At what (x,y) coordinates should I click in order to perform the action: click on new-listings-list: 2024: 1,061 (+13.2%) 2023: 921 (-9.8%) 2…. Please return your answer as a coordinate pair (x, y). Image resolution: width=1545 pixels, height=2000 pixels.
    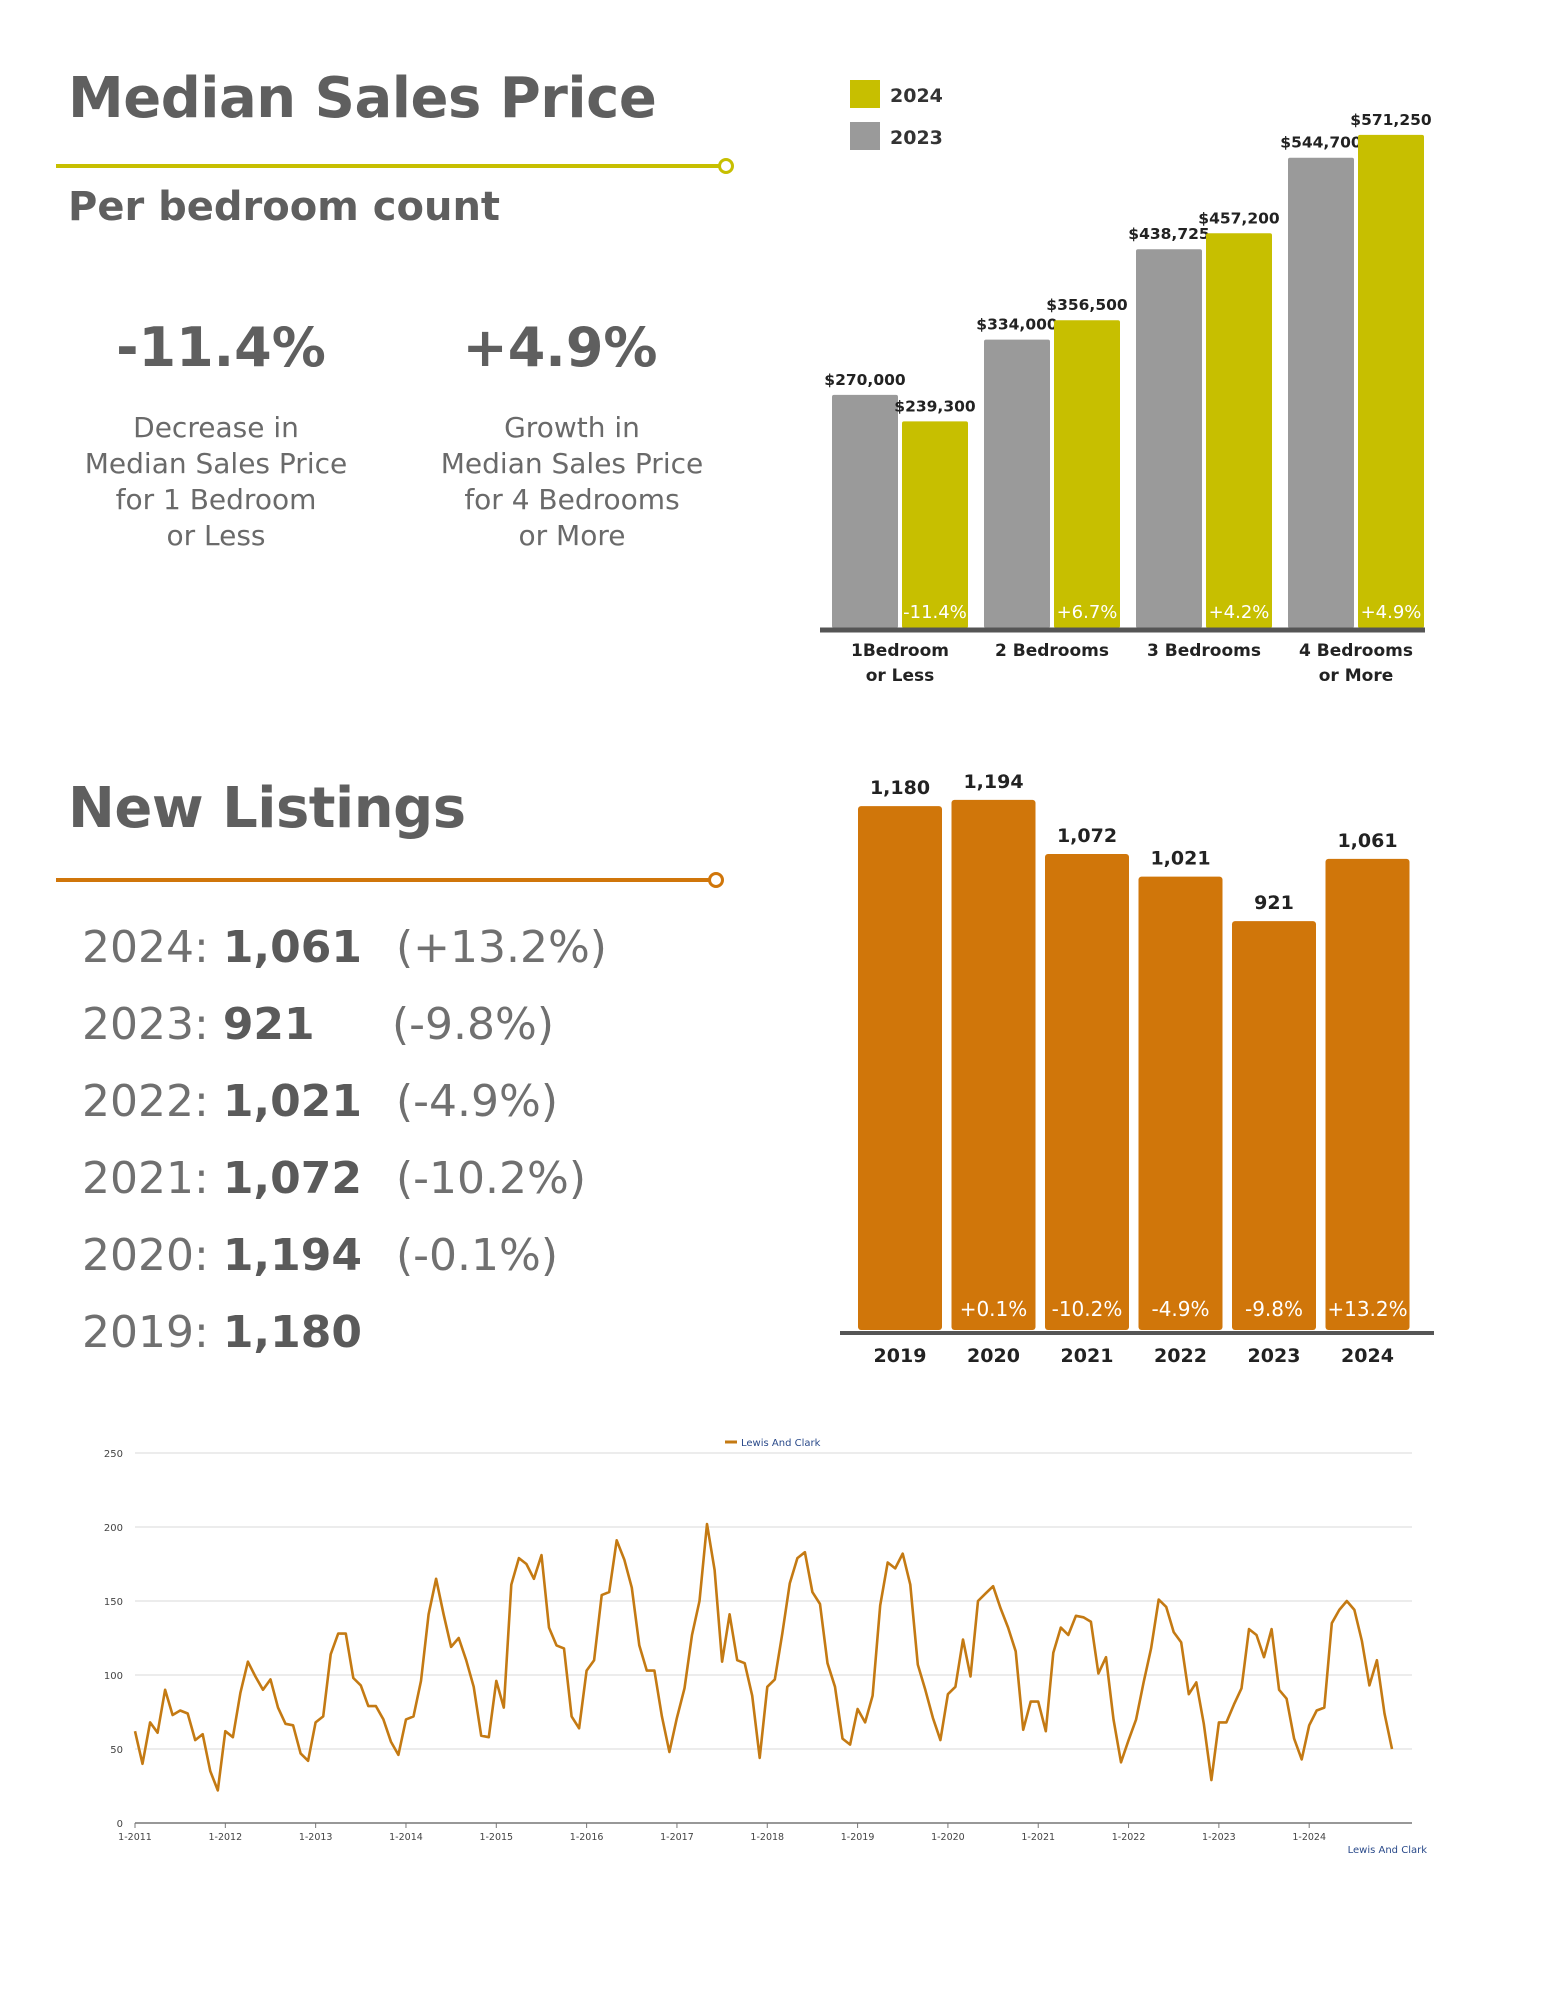
    Looking at the image, I should click on (362, 1140).